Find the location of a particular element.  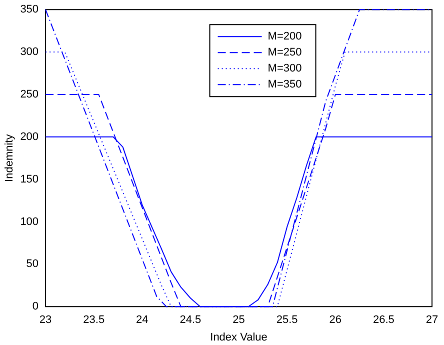

x-tick-label: 26 is located at coordinates (335, 320).